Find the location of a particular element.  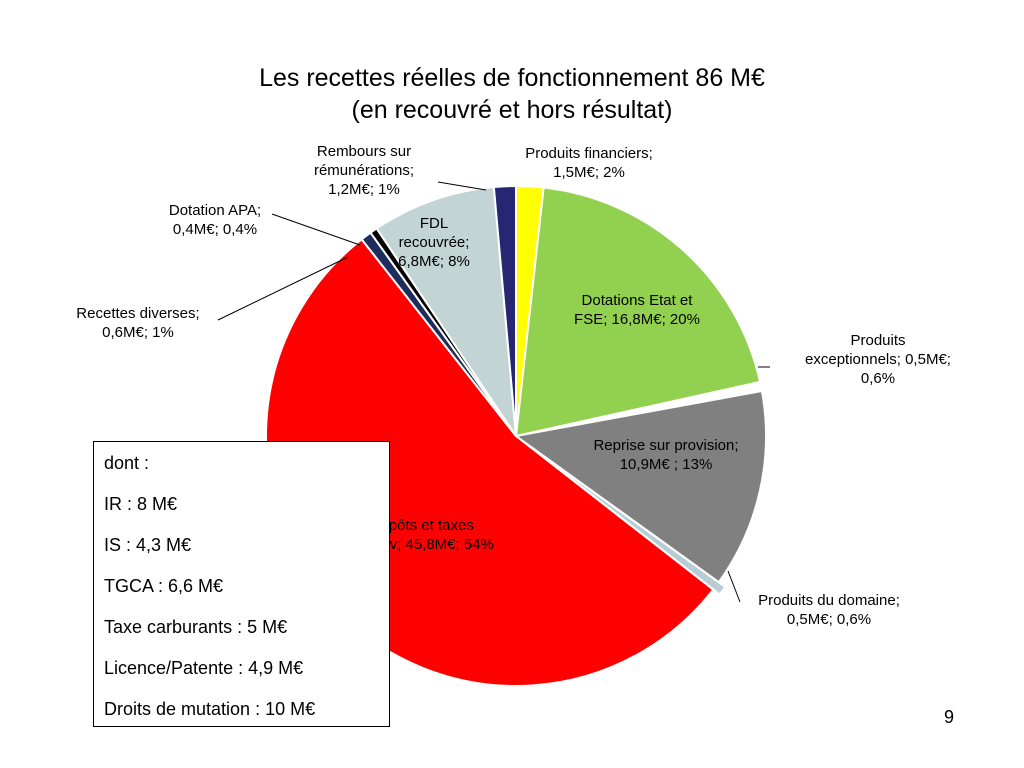

slice-label-line: Produits financiers; is located at coordinates (589, 153).